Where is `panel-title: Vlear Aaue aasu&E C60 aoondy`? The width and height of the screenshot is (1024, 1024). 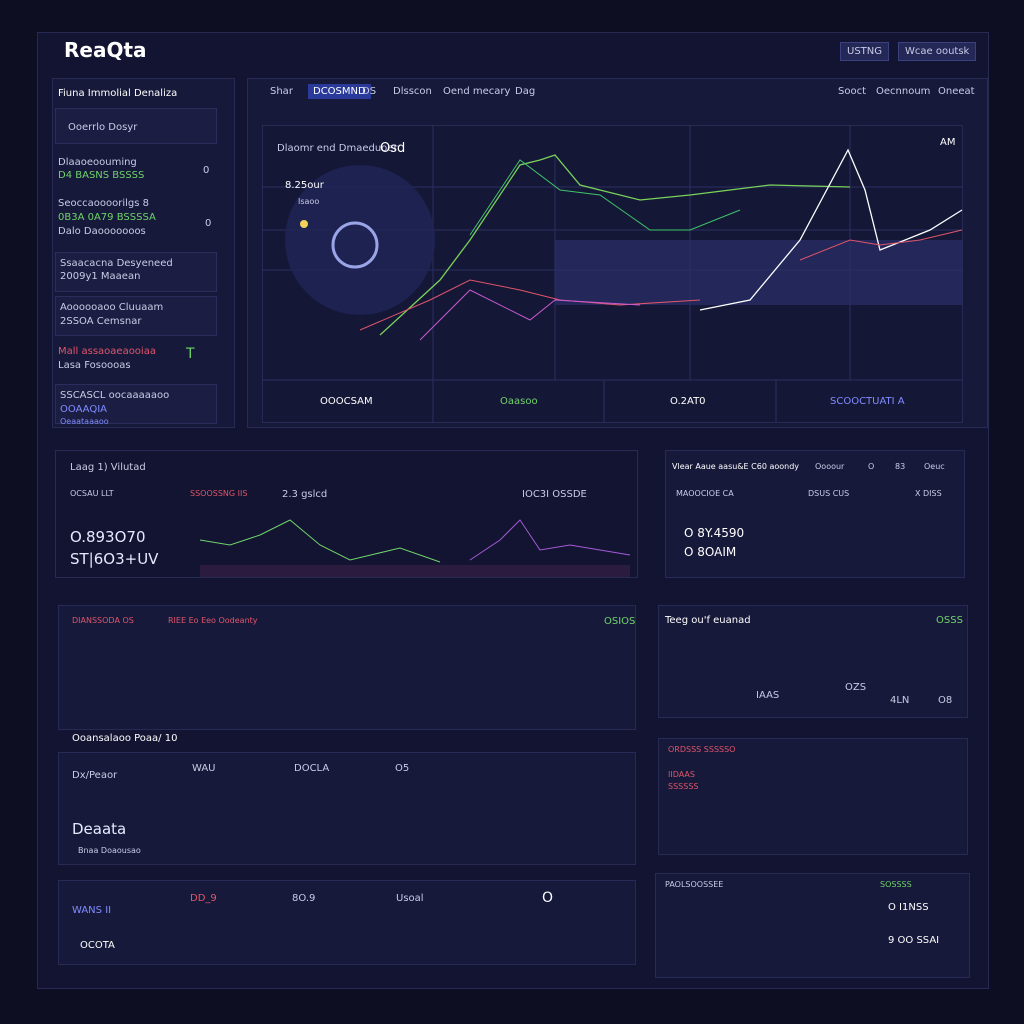 panel-title: Vlear Aaue aasu&E C60 aoondy is located at coordinates (736, 466).